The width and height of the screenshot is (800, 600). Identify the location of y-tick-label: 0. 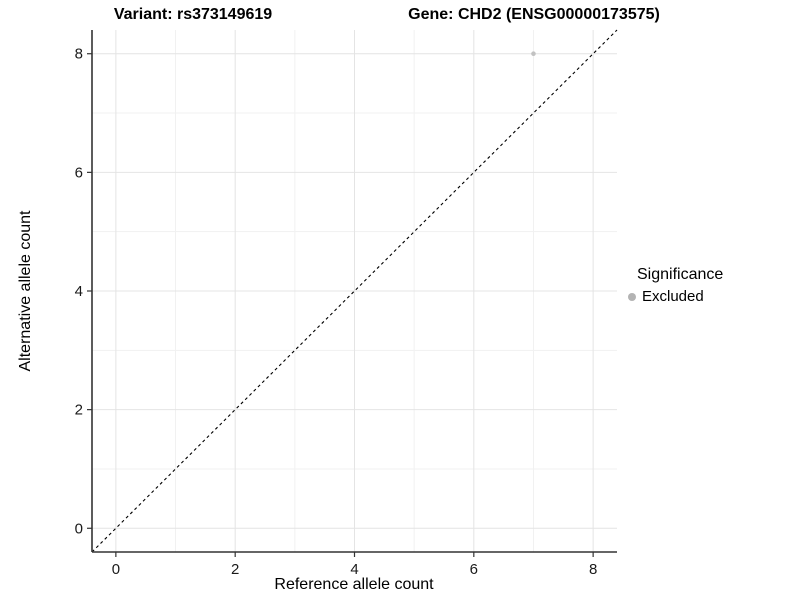
(79, 528).